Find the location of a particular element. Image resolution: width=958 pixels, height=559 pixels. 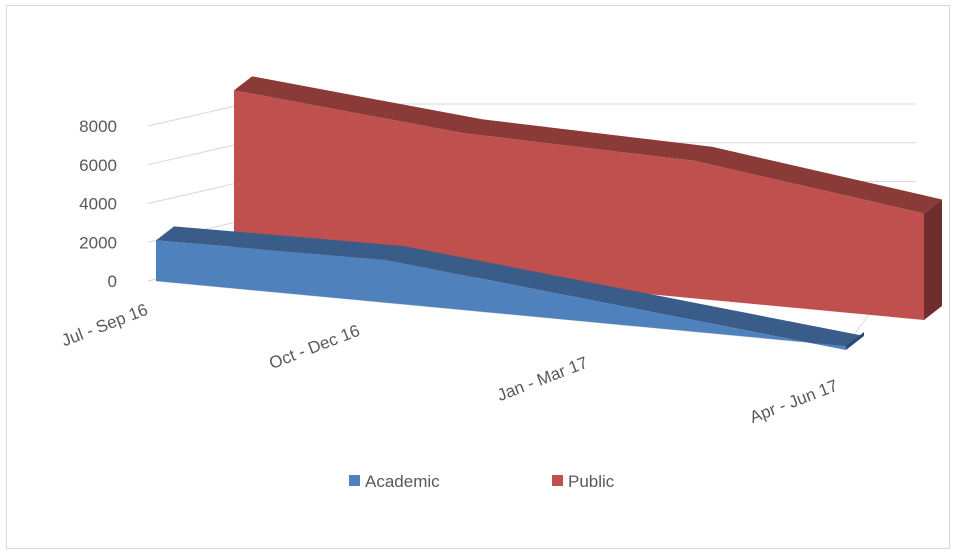

y-tick-label: 2000 is located at coordinates (98, 242).